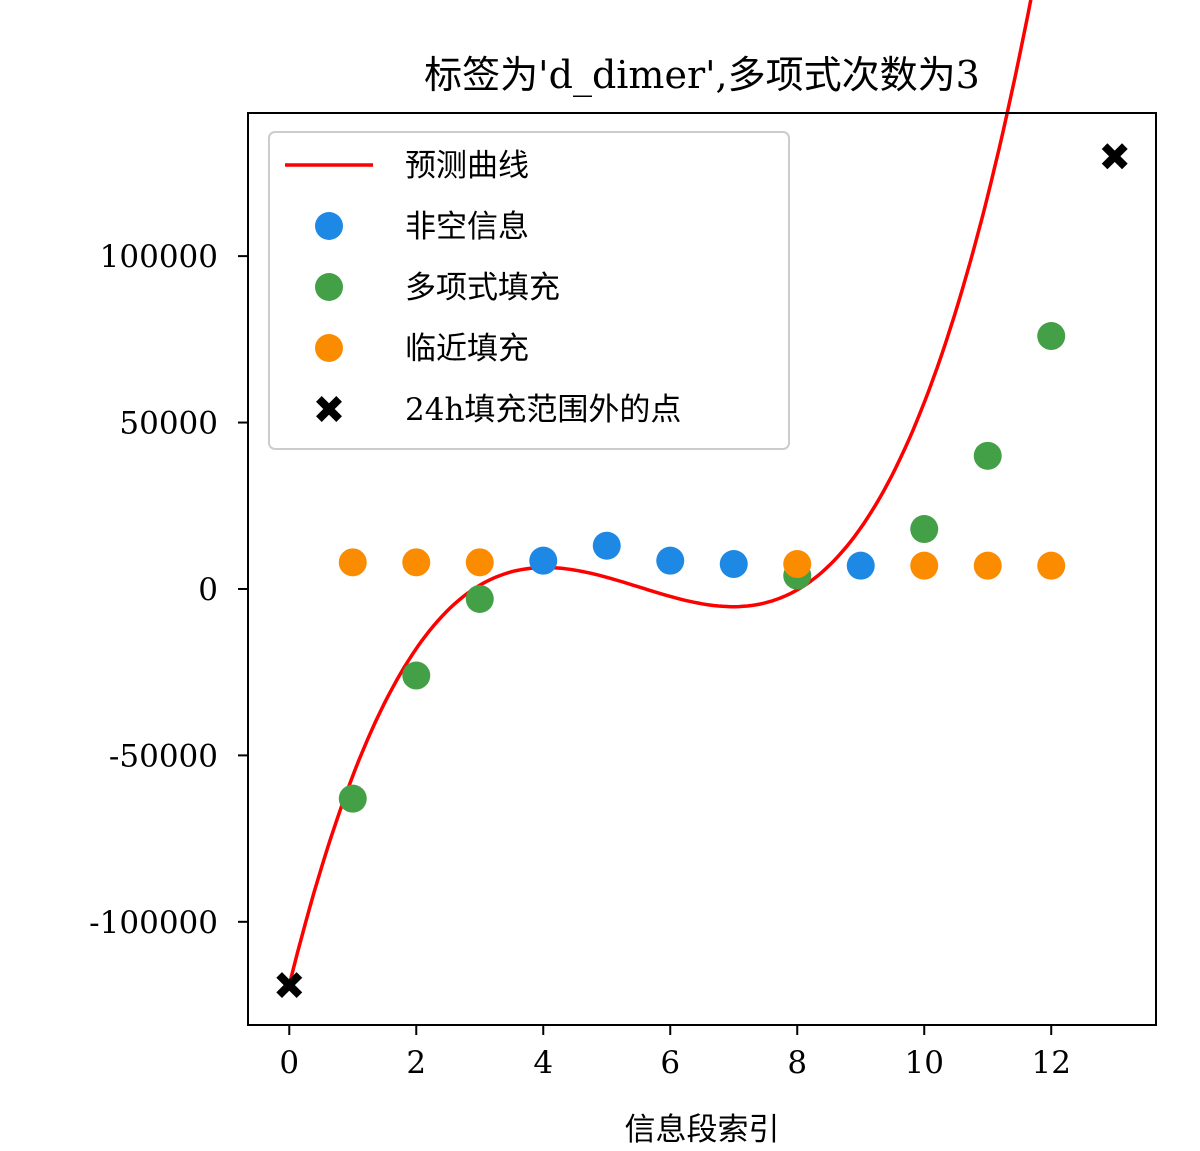 The image size is (1200, 1151). What do you see at coordinates (208, 590) in the screenshot?
I see `y-tick-label: 0` at bounding box center [208, 590].